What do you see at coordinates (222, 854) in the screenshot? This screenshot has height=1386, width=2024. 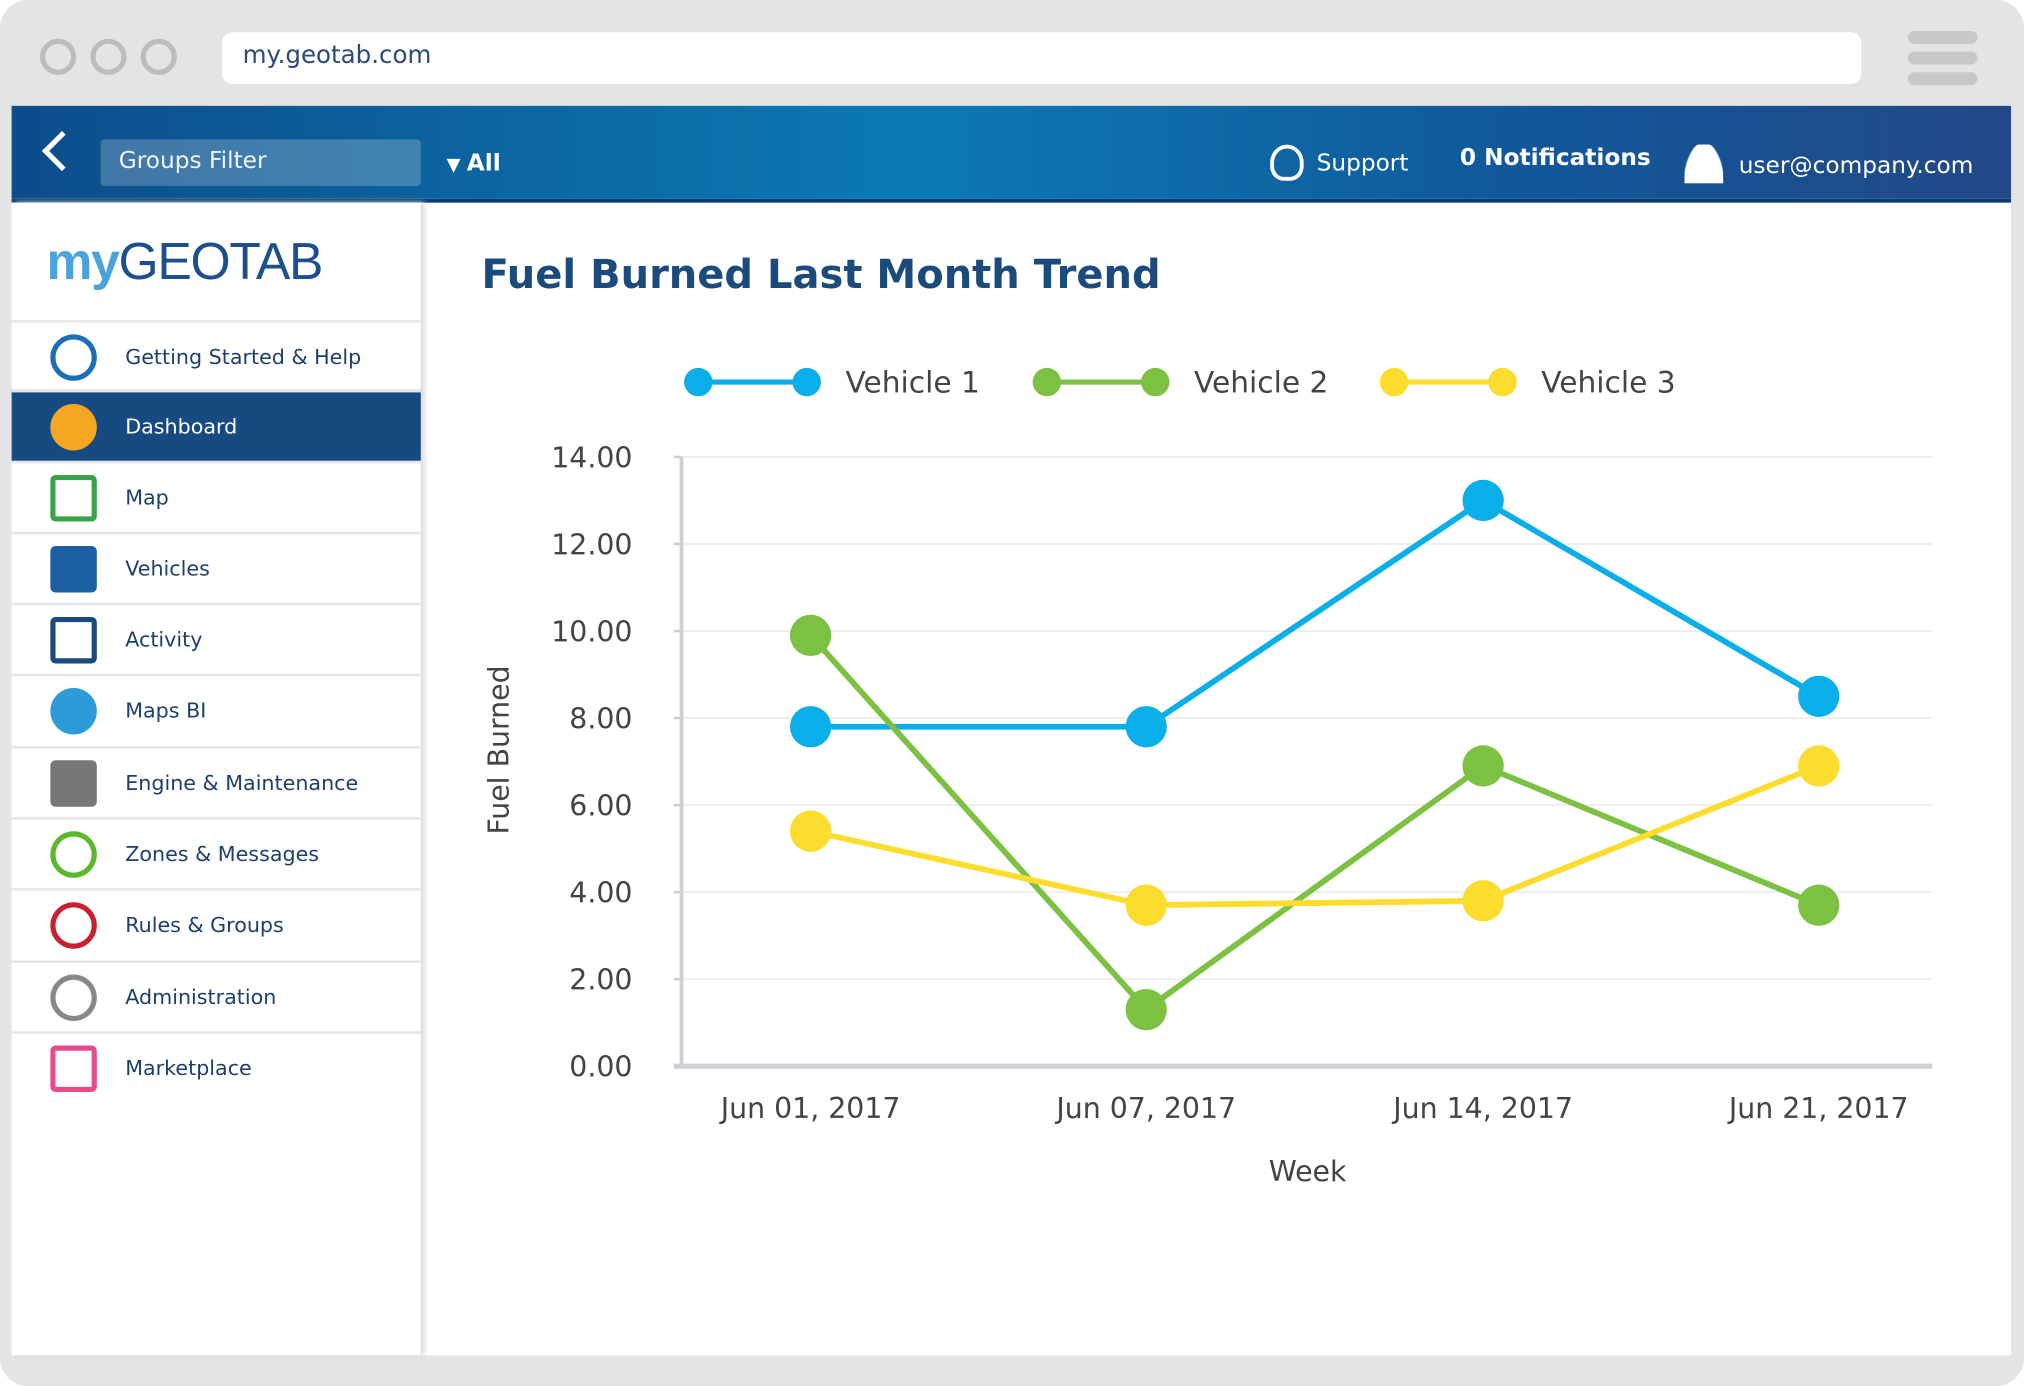 I see `sidebar-item-label: Zones & Messages` at bounding box center [222, 854].